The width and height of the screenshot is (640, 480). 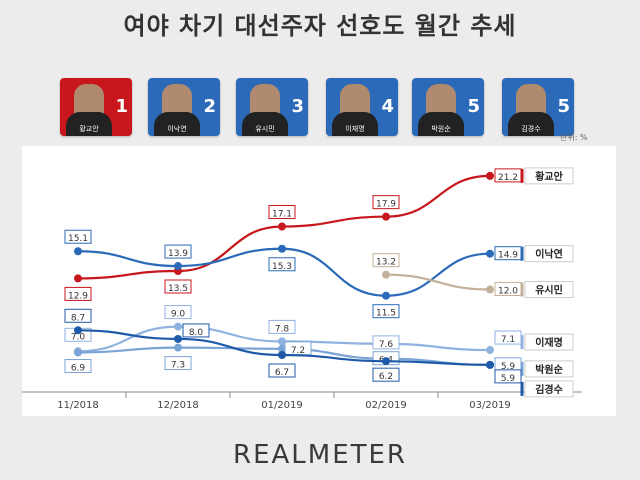 What do you see at coordinates (320, 108) in the screenshot?
I see `candidate-strip: 1 황교안 2 이낙연 3 유시민 4 이재명 5 박원순 5 김경수` at bounding box center [320, 108].